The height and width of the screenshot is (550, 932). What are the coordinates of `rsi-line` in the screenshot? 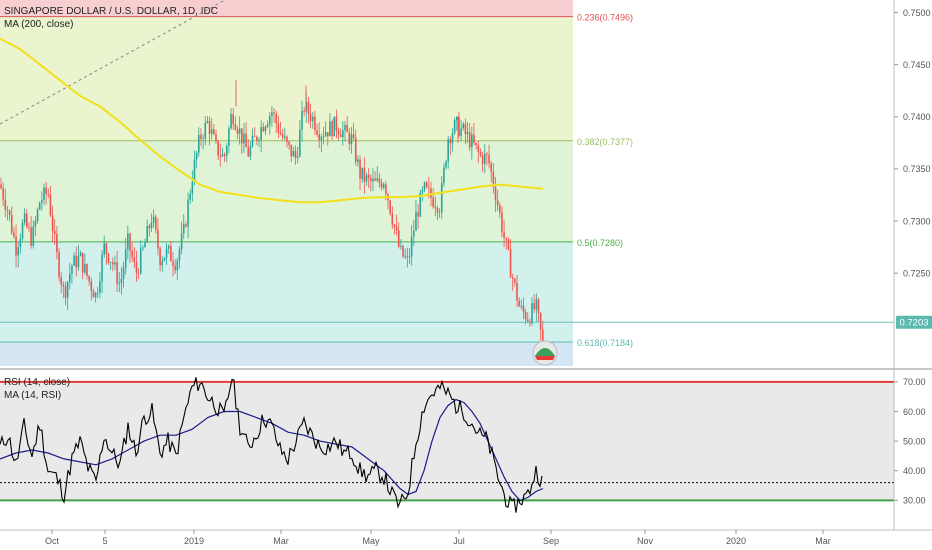 It's located at (271, 445).